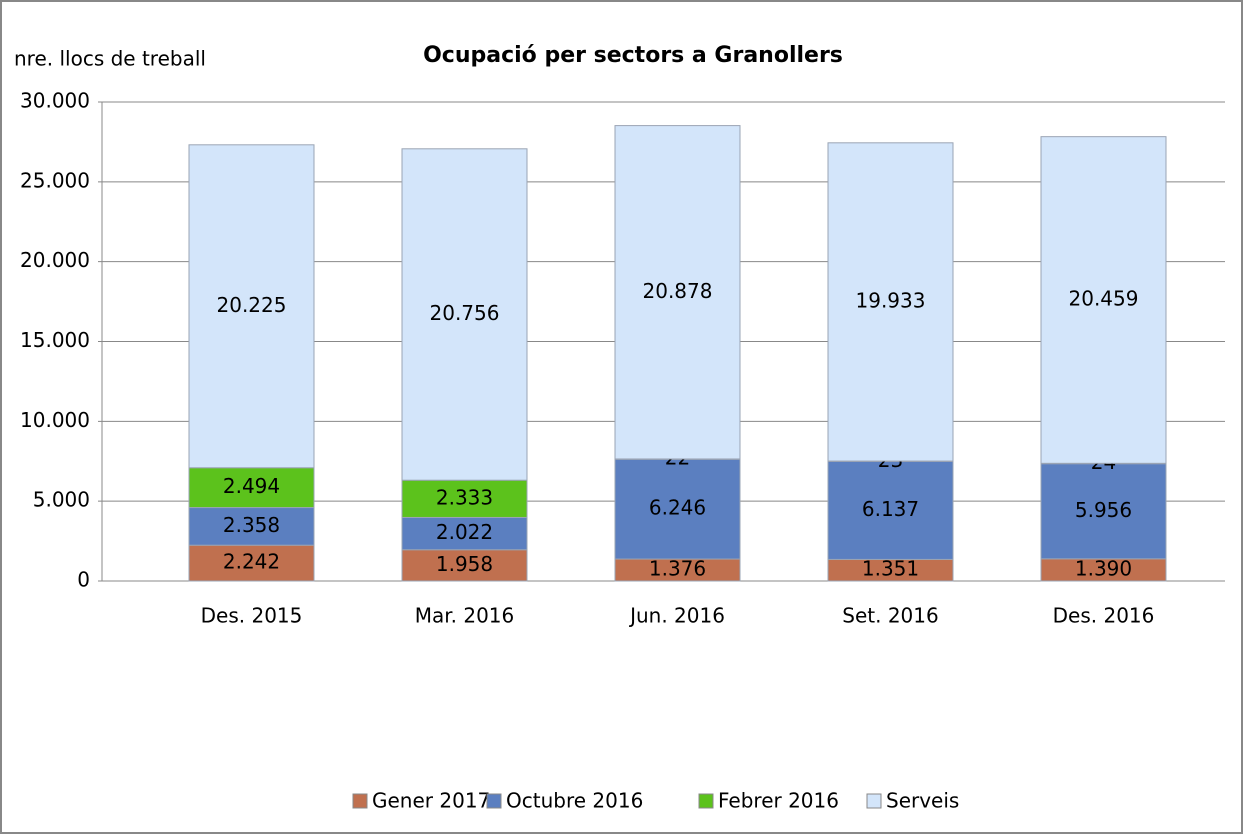 The image size is (1243, 834). Describe the element at coordinates (465, 616) in the screenshot. I see `x-tick-label: Mar. 2016` at that location.